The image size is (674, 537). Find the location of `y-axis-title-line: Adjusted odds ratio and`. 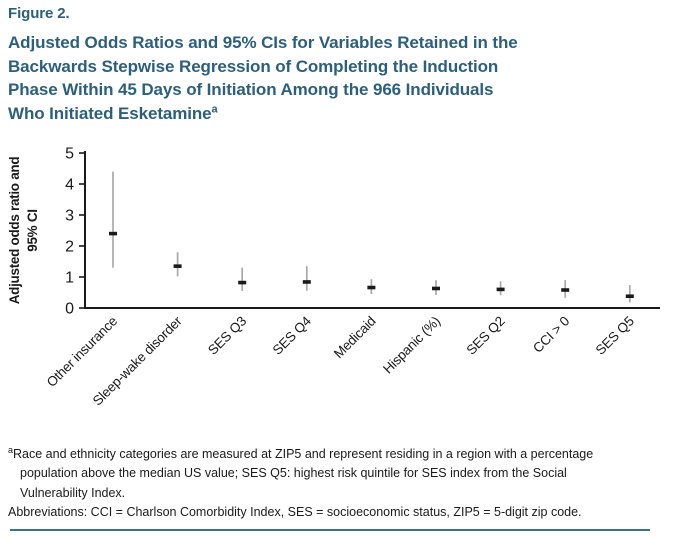

y-axis-title-line: Adjusted odds ratio and is located at coordinates (14, 231).